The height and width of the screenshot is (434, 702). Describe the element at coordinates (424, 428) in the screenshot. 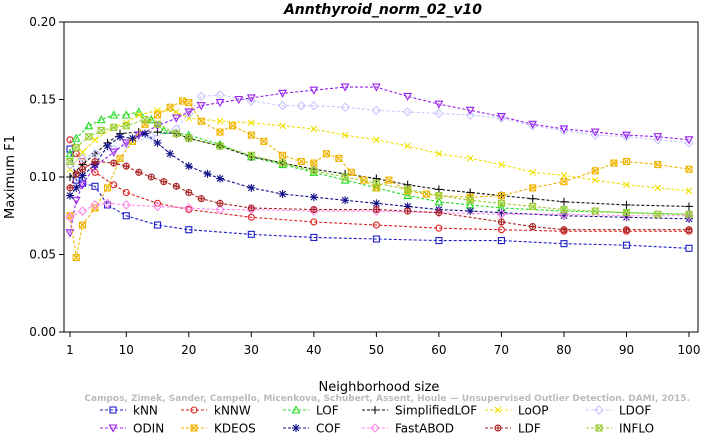

I see `legend-label: FastABOD` at that location.